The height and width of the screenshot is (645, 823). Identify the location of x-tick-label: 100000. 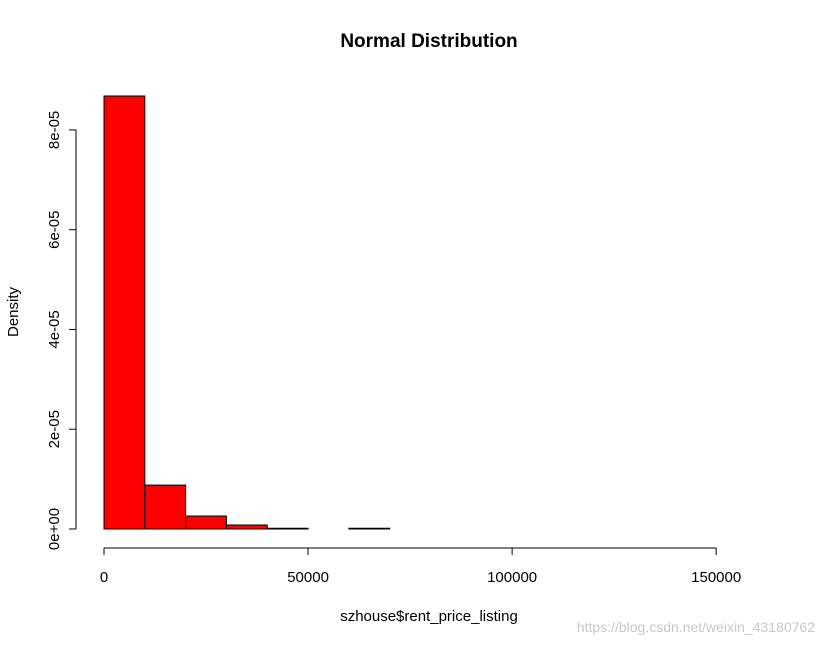
(512, 577).